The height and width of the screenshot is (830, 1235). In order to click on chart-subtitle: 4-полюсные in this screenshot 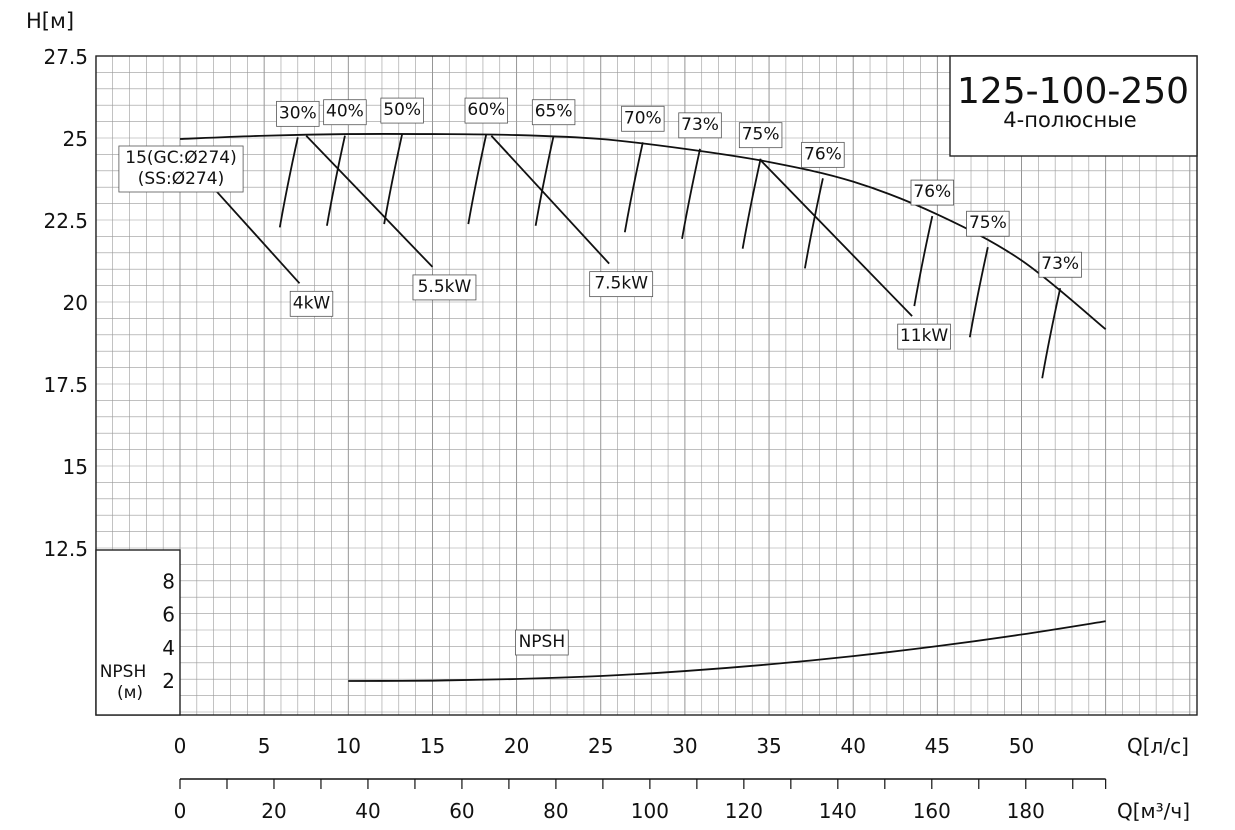, I will do `click(1069, 120)`.